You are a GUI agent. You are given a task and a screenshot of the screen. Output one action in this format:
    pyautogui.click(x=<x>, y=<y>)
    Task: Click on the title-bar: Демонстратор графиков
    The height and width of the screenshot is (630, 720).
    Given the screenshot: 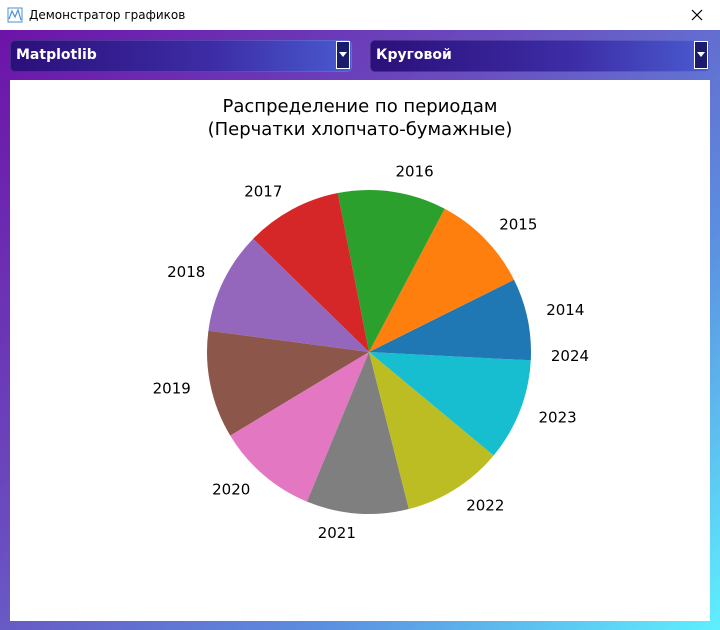 What is the action you would take?
    pyautogui.click(x=360, y=15)
    